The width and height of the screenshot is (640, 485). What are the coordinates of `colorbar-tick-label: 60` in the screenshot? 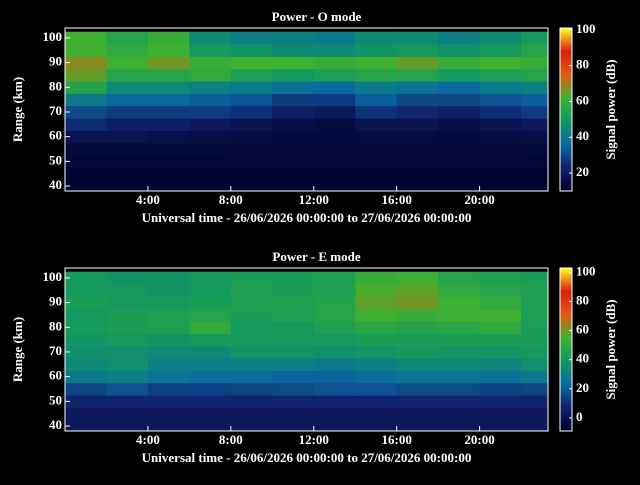 It's located at (582, 329).